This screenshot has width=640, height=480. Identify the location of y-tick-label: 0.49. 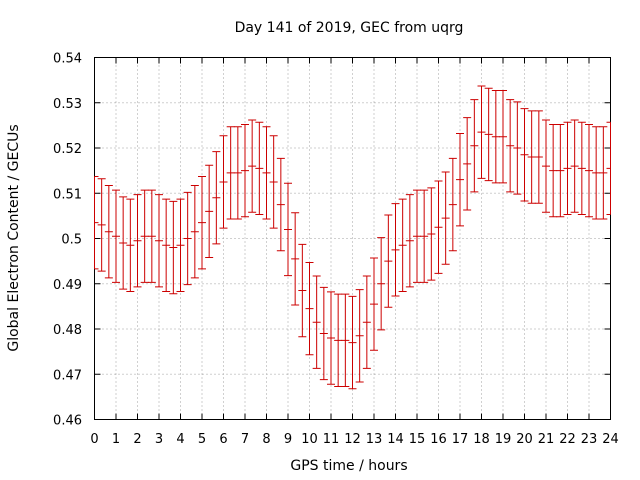
(67, 285).